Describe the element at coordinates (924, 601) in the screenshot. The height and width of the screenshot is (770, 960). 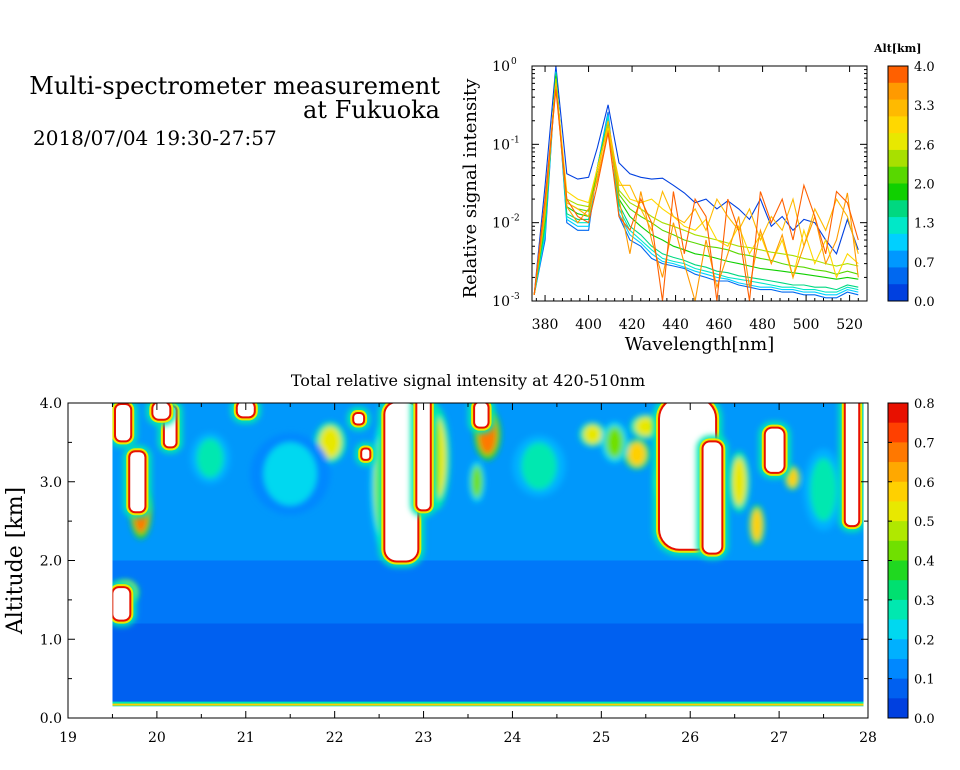
I see `heatmap-colorbar-tick-label: 0.3` at that location.